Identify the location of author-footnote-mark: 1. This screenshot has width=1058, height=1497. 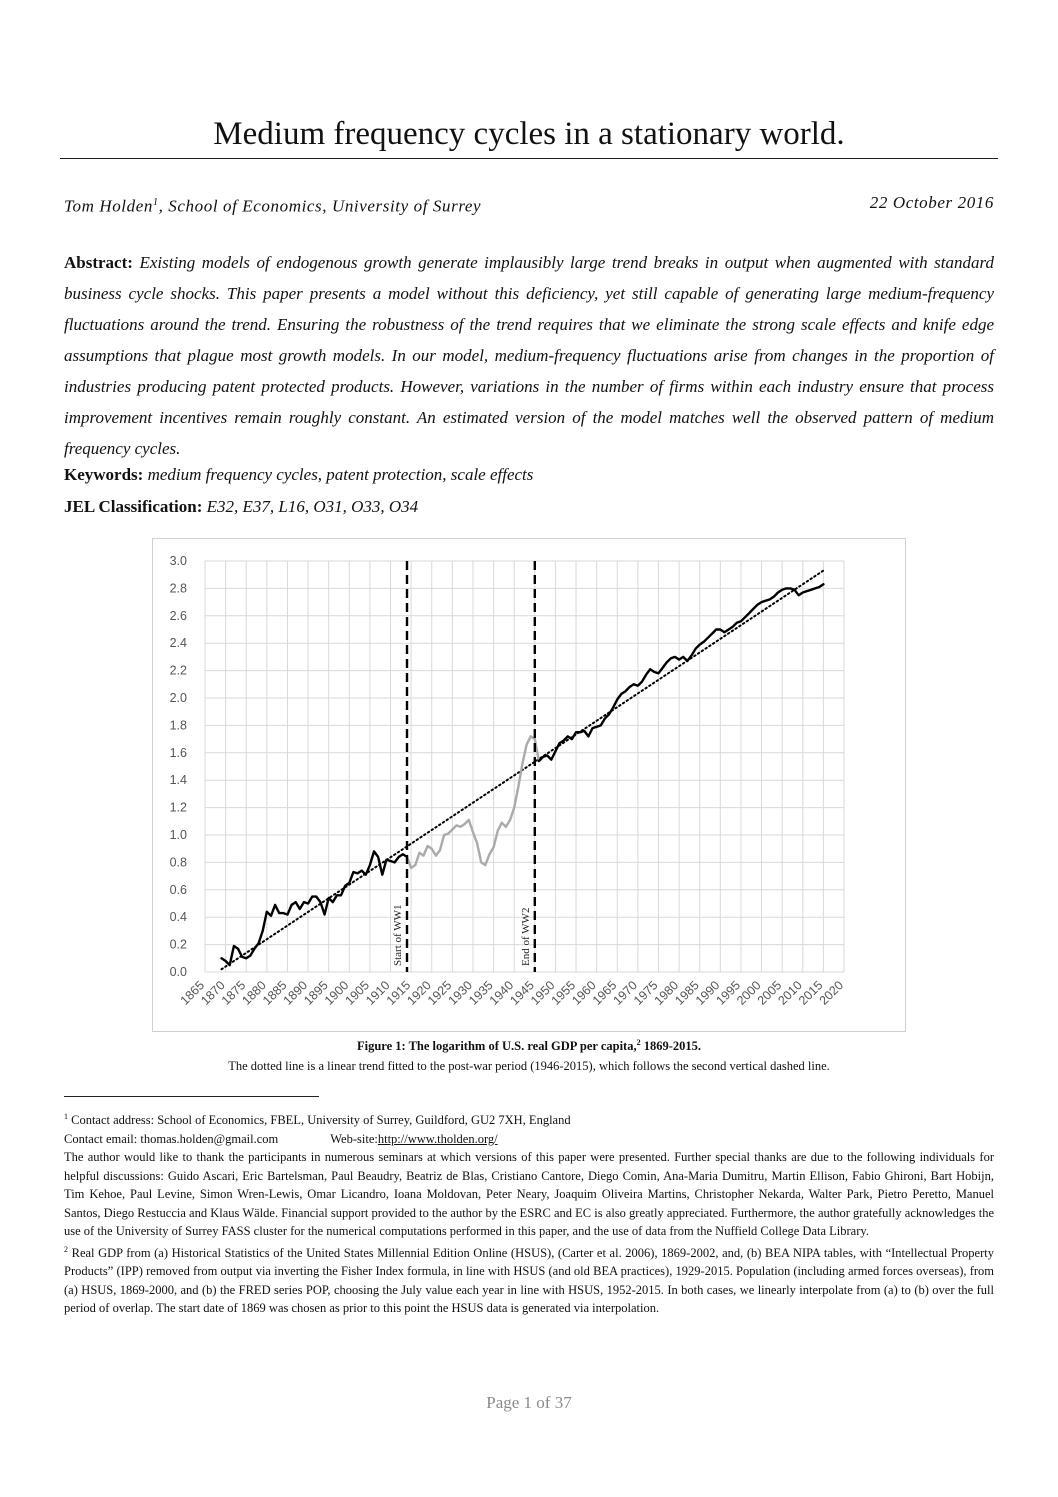
(155, 202).